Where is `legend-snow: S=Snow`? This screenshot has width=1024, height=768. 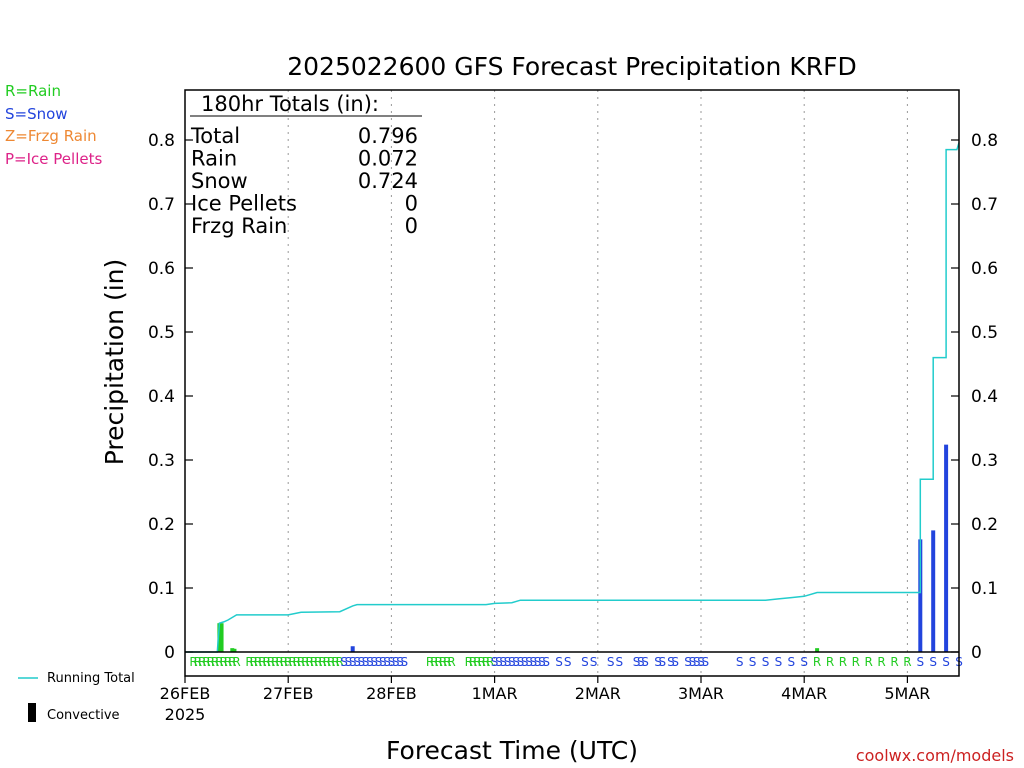
legend-snow: S=Snow is located at coordinates (36, 114).